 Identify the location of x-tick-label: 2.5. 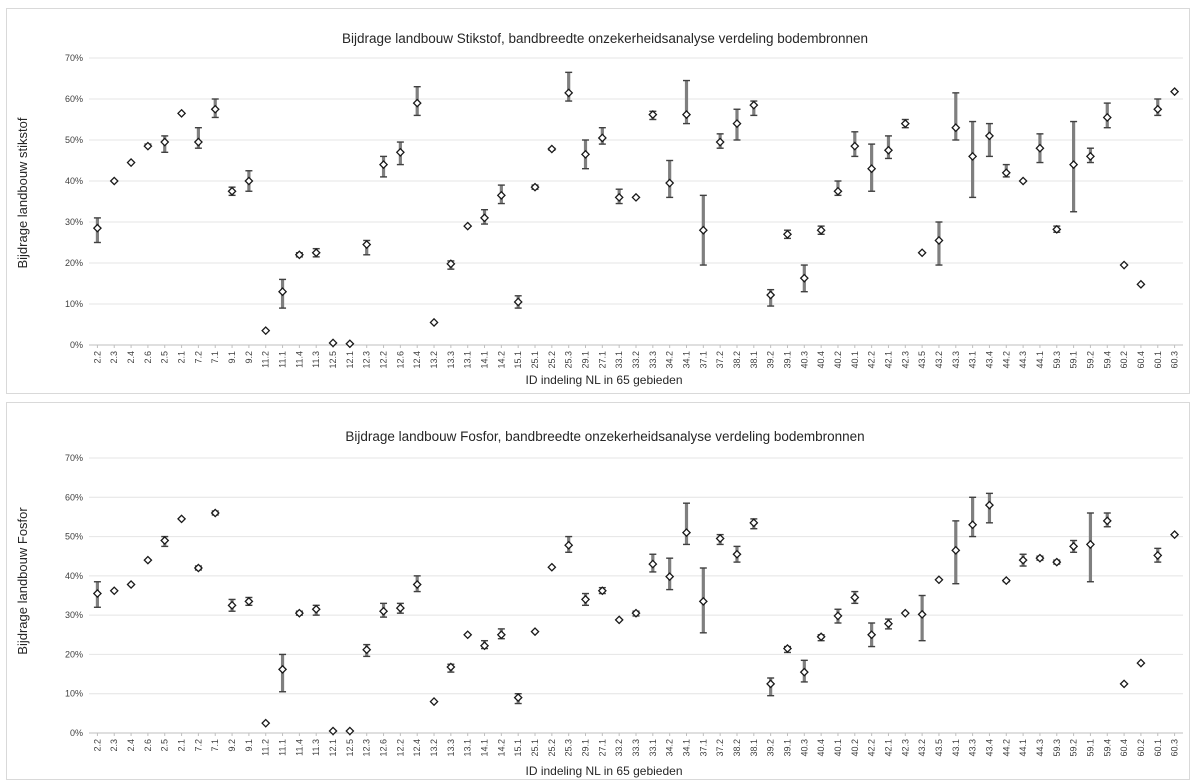
(165, 357).